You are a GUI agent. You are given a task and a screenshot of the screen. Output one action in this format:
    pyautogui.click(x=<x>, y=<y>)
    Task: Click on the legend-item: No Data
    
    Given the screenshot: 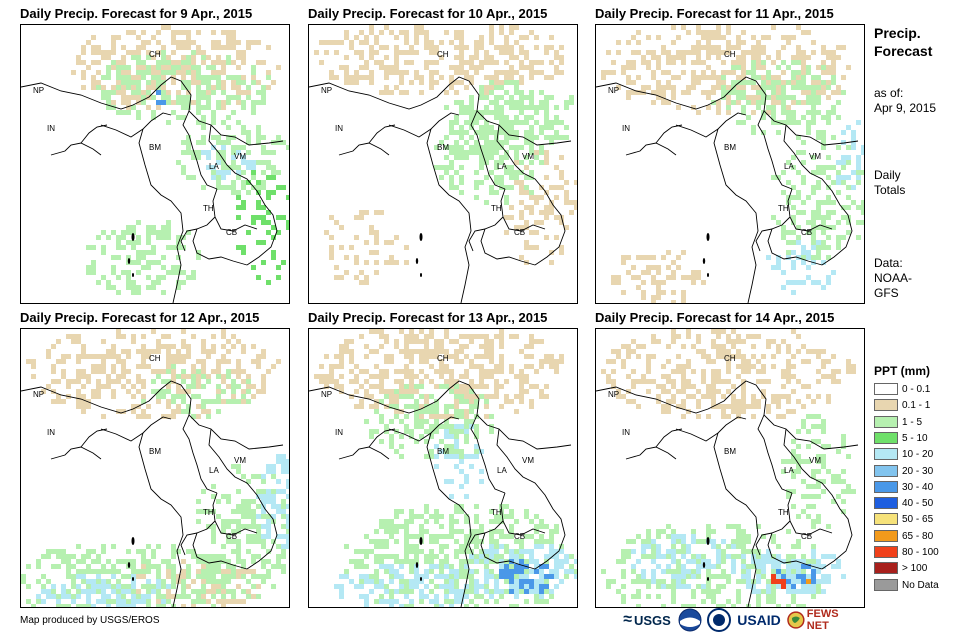 What is the action you would take?
    pyautogui.click(x=906, y=585)
    